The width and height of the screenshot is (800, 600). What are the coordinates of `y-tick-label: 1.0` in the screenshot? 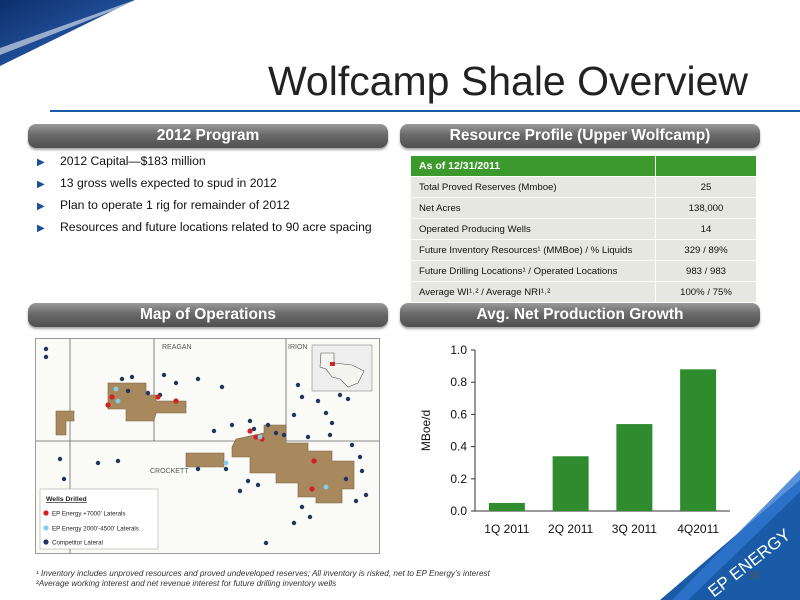 It's located at (458, 350).